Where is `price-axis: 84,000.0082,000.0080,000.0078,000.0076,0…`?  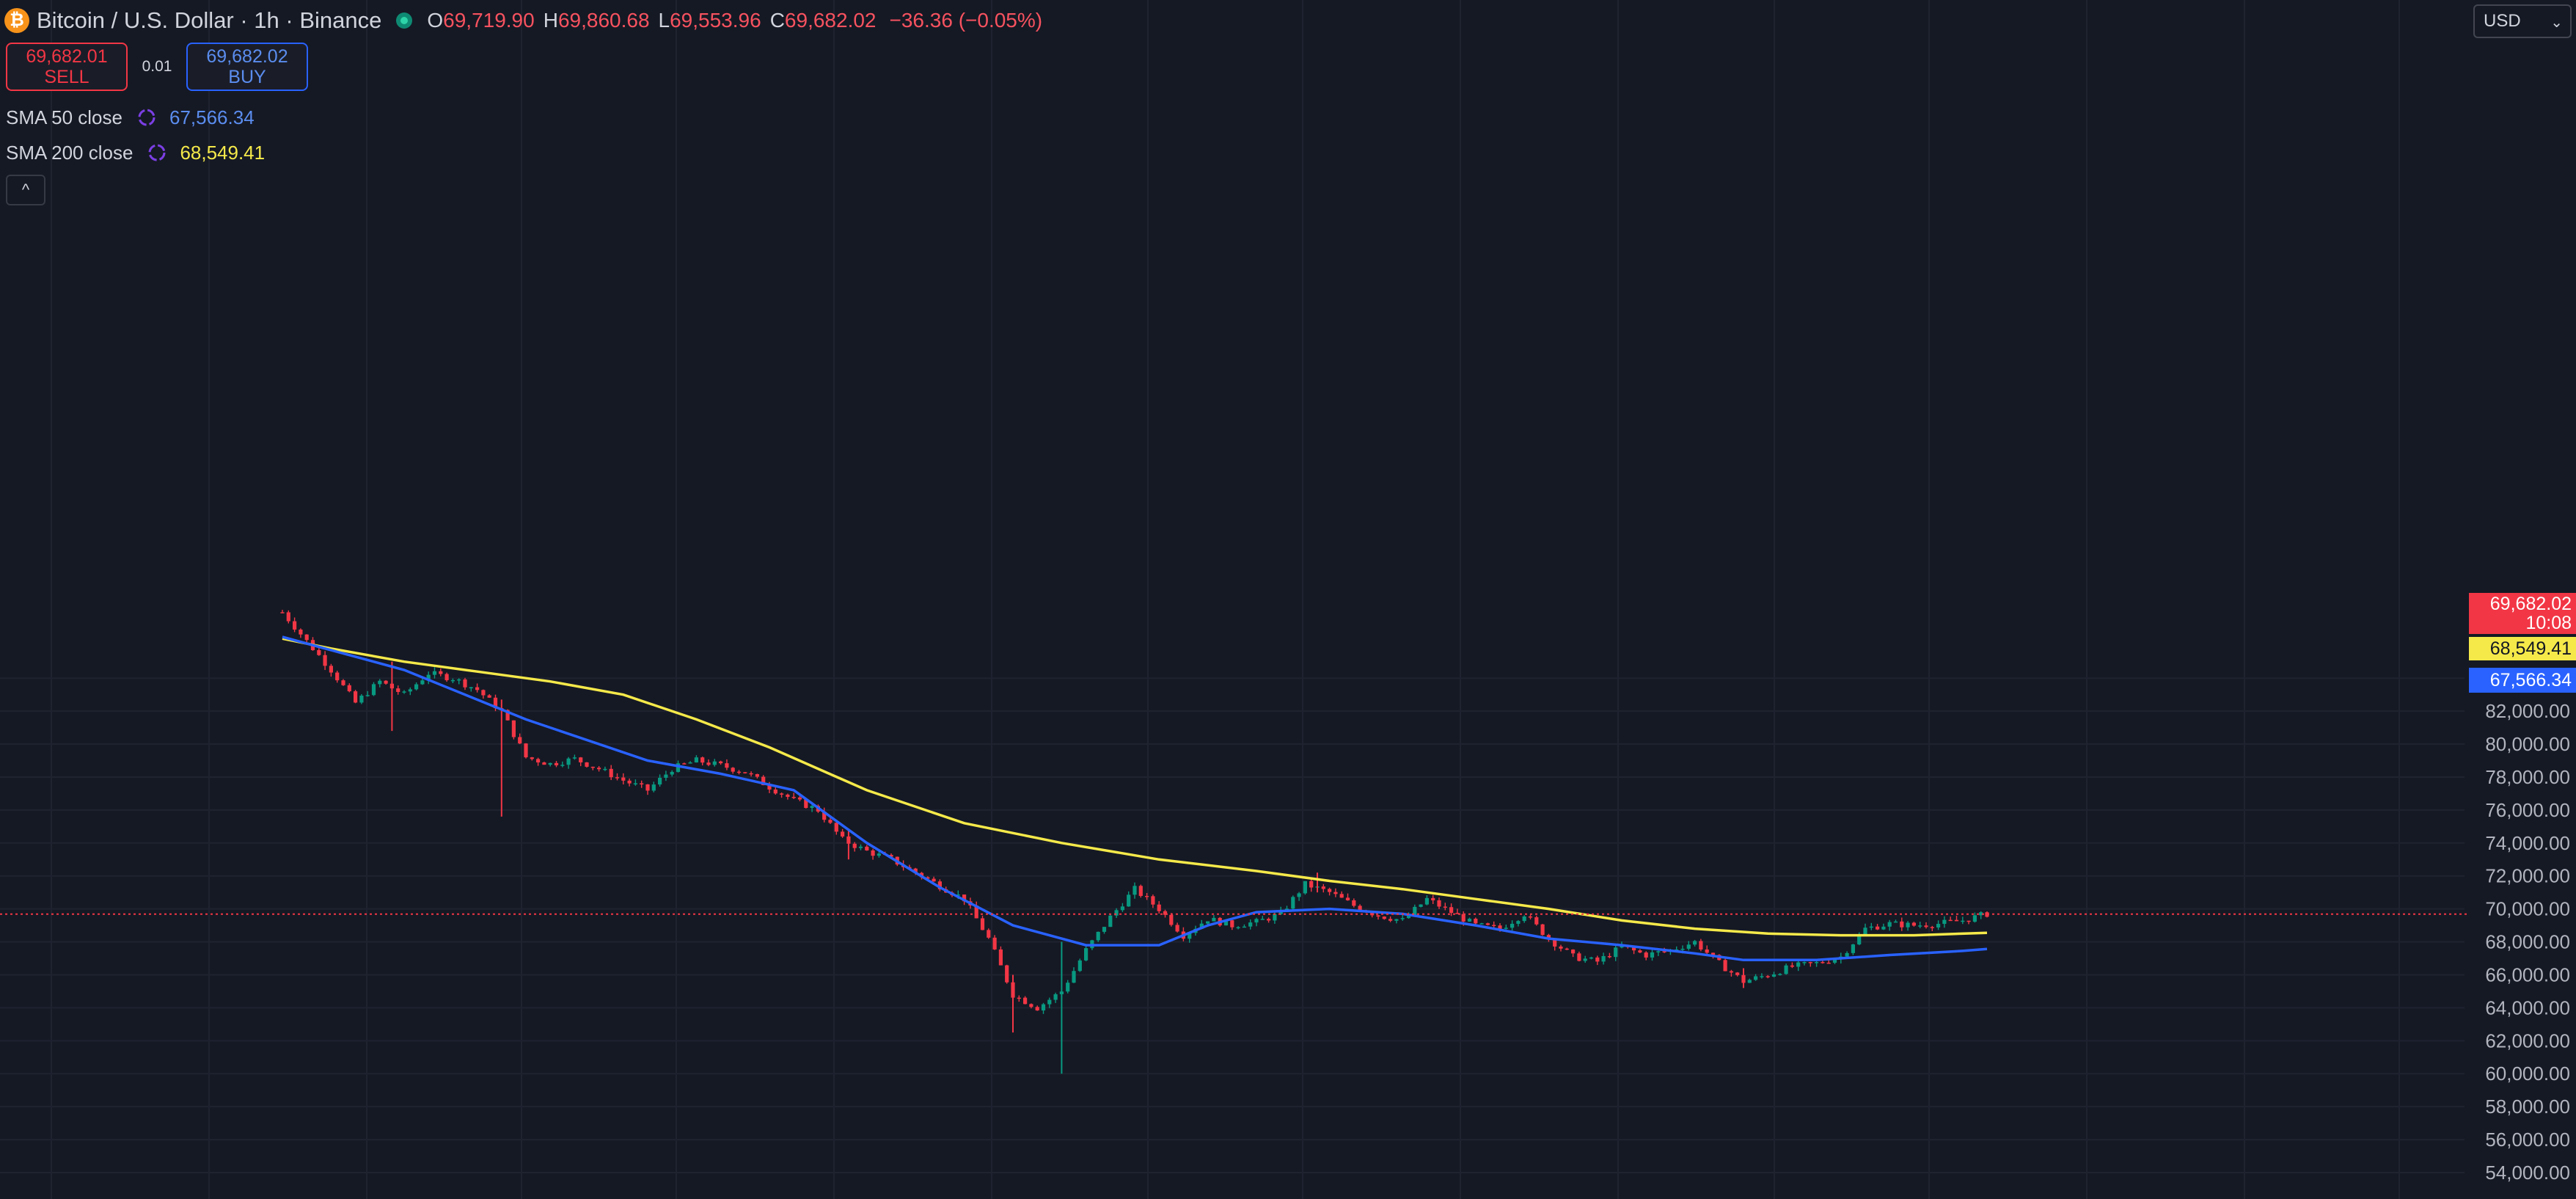 price-axis: 84,000.0082,000.0080,000.0078,000.0076,0… is located at coordinates (2527, 925).